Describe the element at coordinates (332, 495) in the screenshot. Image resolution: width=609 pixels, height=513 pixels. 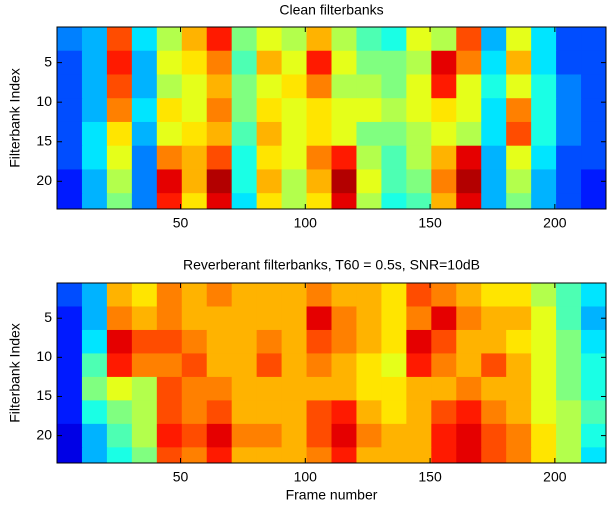
I see `x-axis-label: Frame number` at that location.